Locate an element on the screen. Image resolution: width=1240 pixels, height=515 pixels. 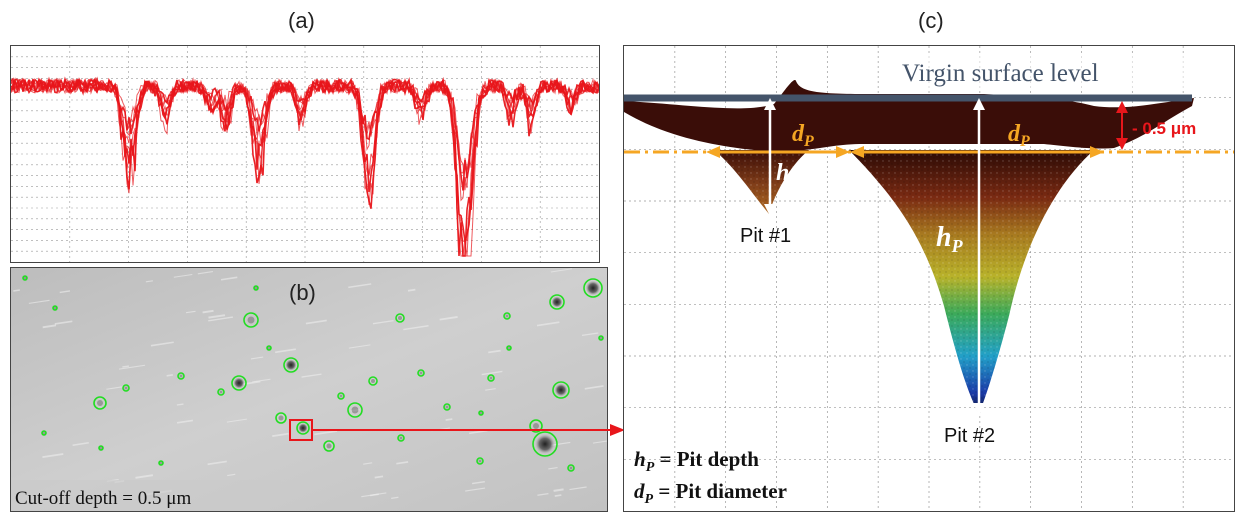
pit-1-diameter-arrow-left is located at coordinates (713, 152).